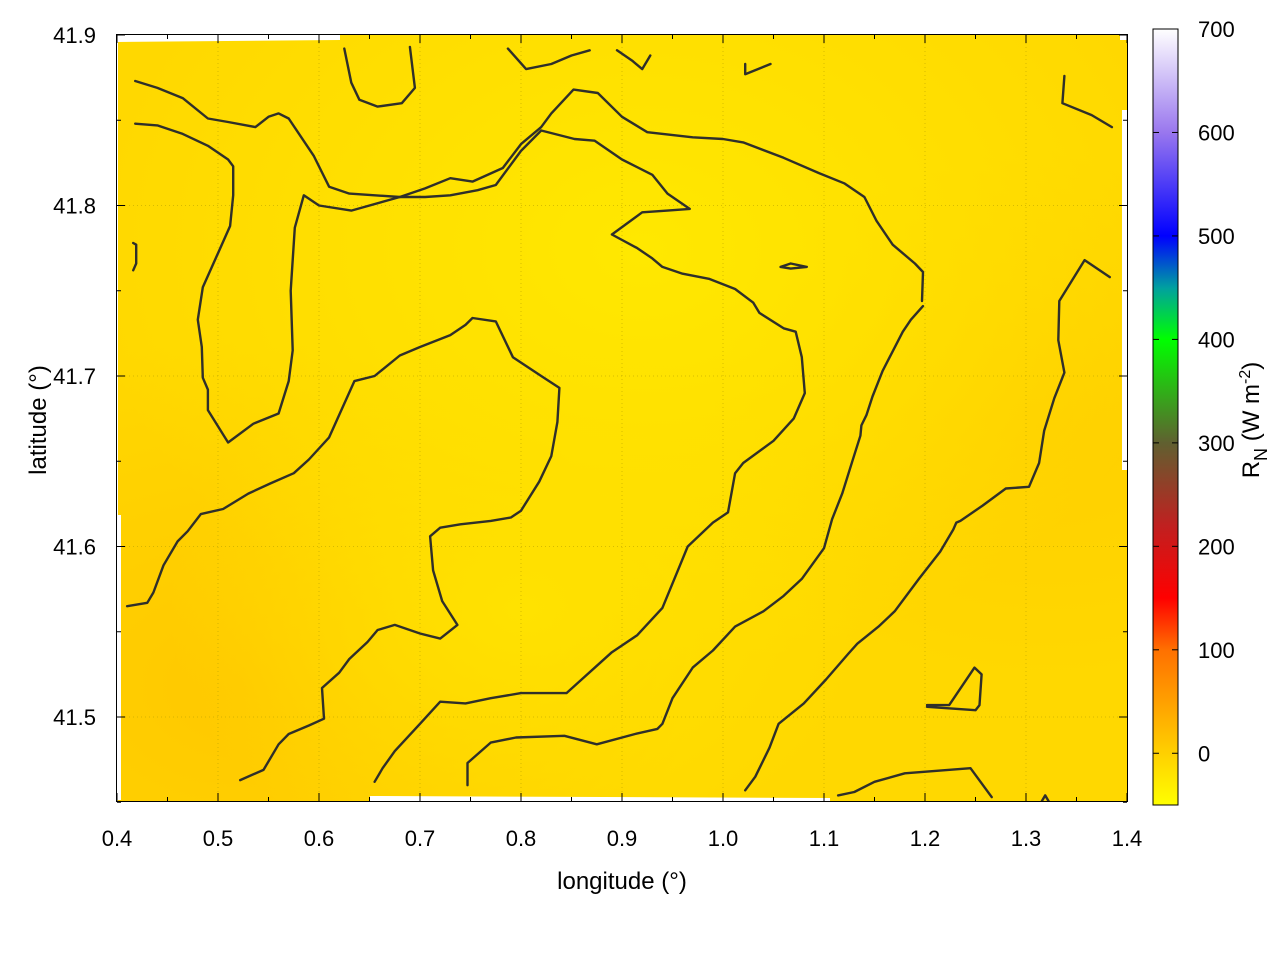 Image resolution: width=1280 pixels, height=960 pixels. Describe the element at coordinates (1245, 377) in the screenshot. I see `colorbar-title-exp: -2` at that location.